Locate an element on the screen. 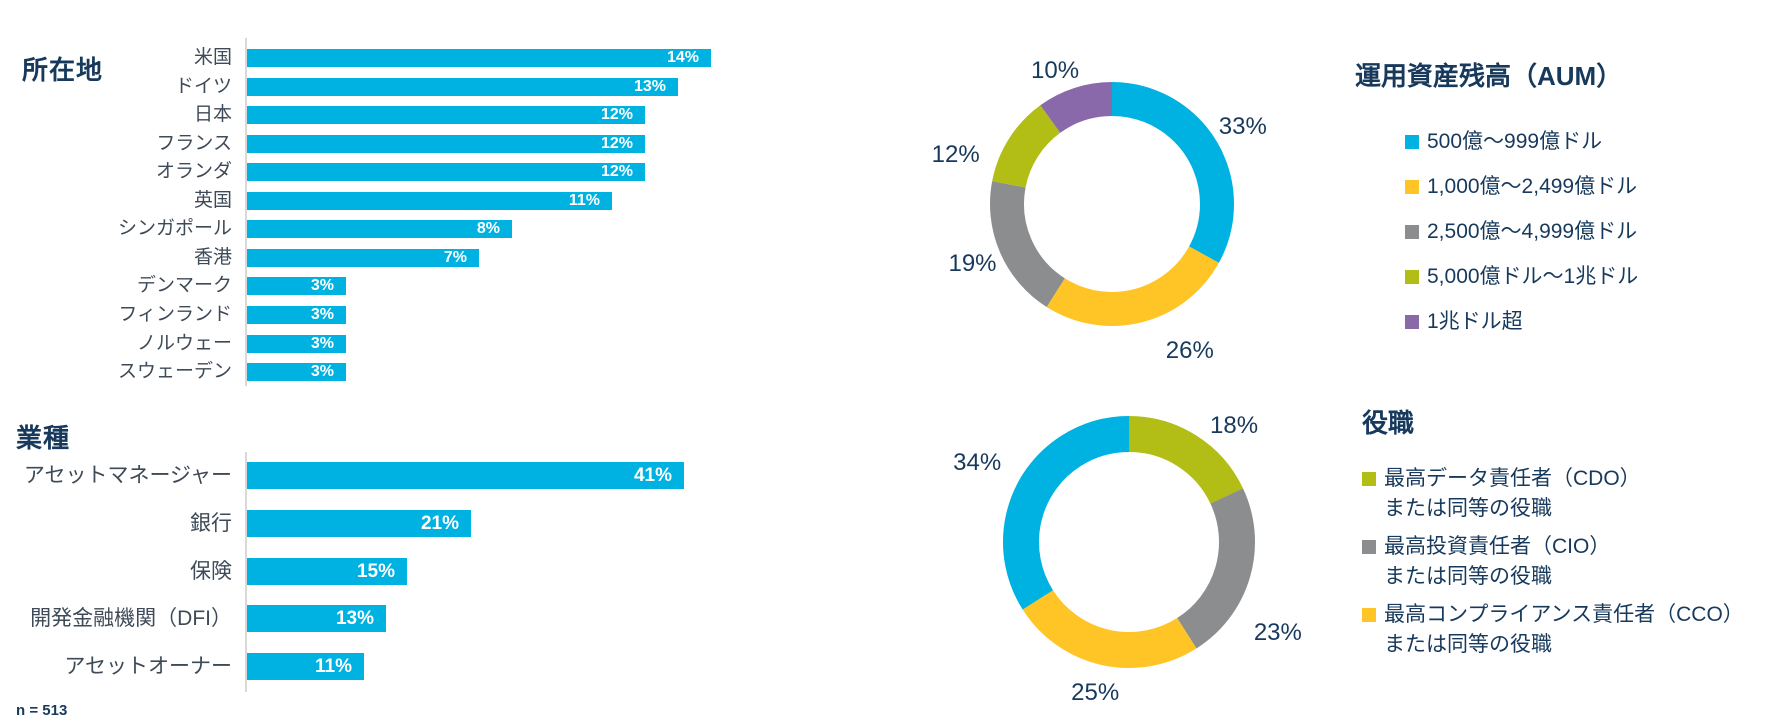 The image size is (1778, 724). role-donut-ring-svg is located at coordinates (1129, 542).